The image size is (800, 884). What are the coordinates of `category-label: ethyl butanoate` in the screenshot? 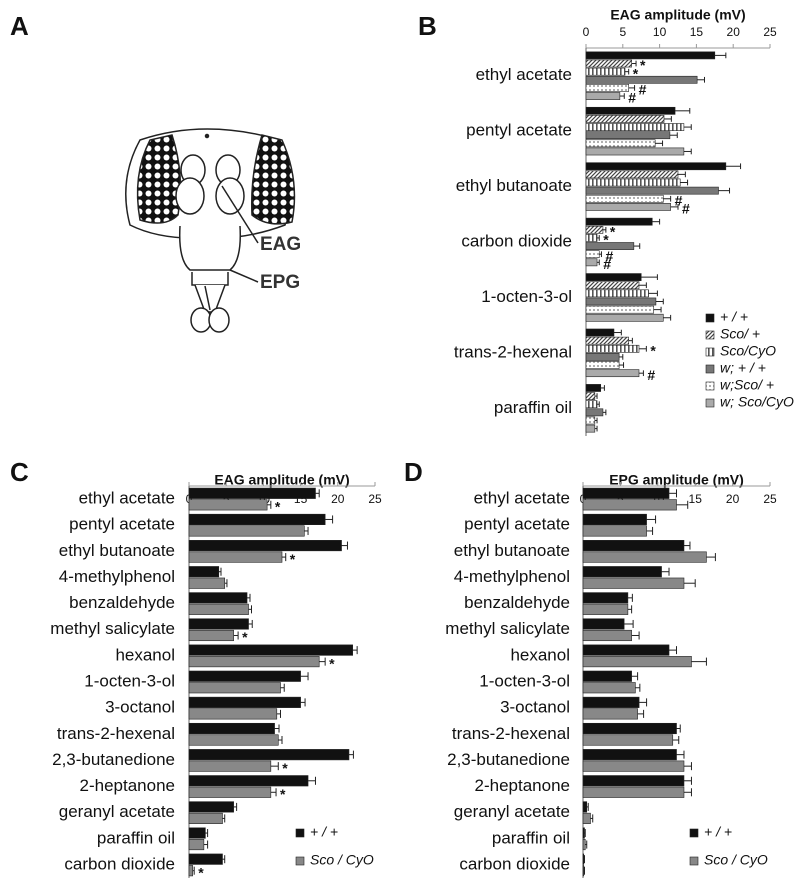 It's located at (117, 550).